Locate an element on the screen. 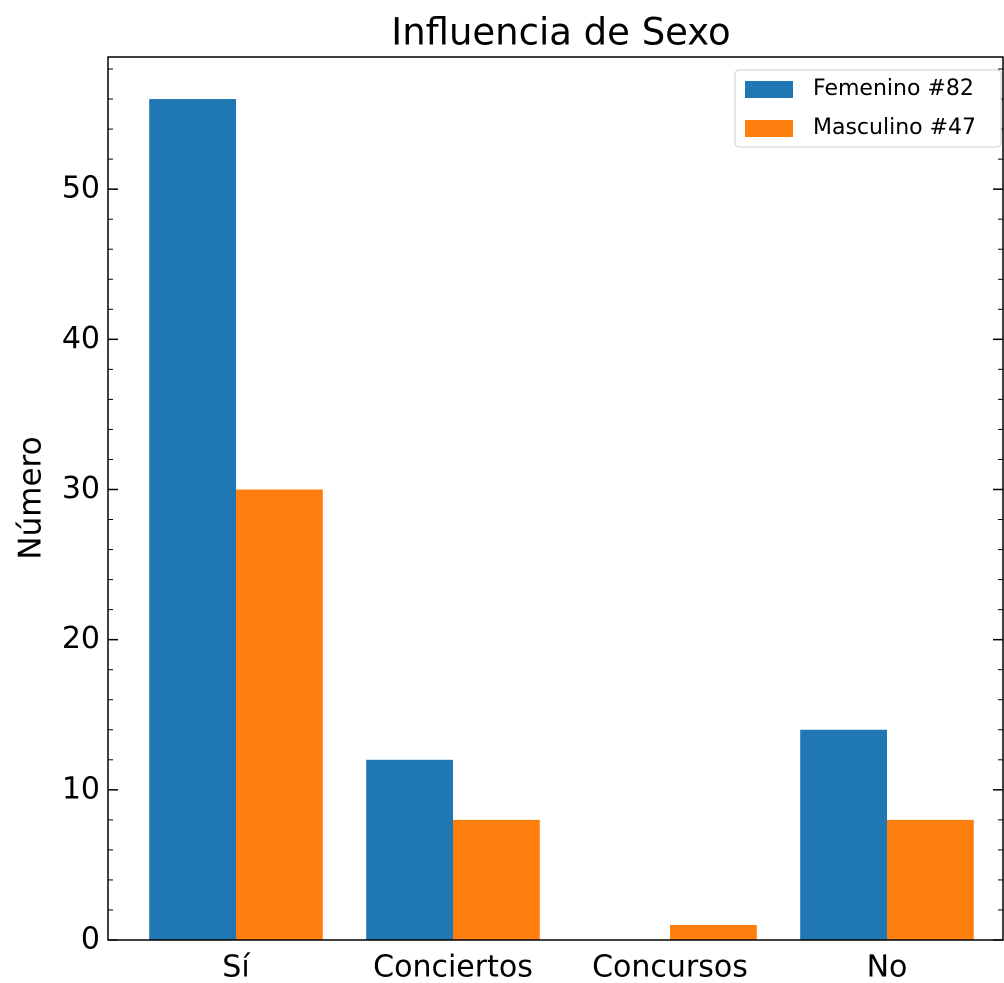  x-tick-label: Sí is located at coordinates (236, 966).